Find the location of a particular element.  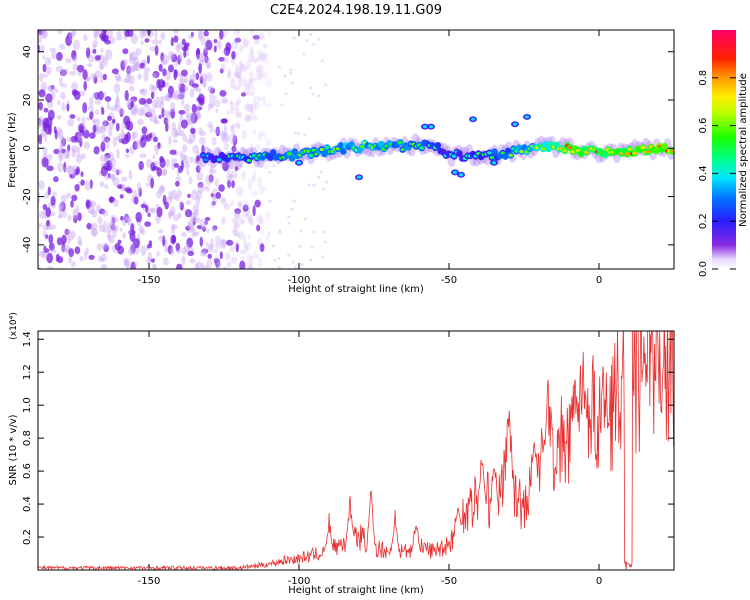

y-tick-label: -40 is located at coordinates (27, 245).